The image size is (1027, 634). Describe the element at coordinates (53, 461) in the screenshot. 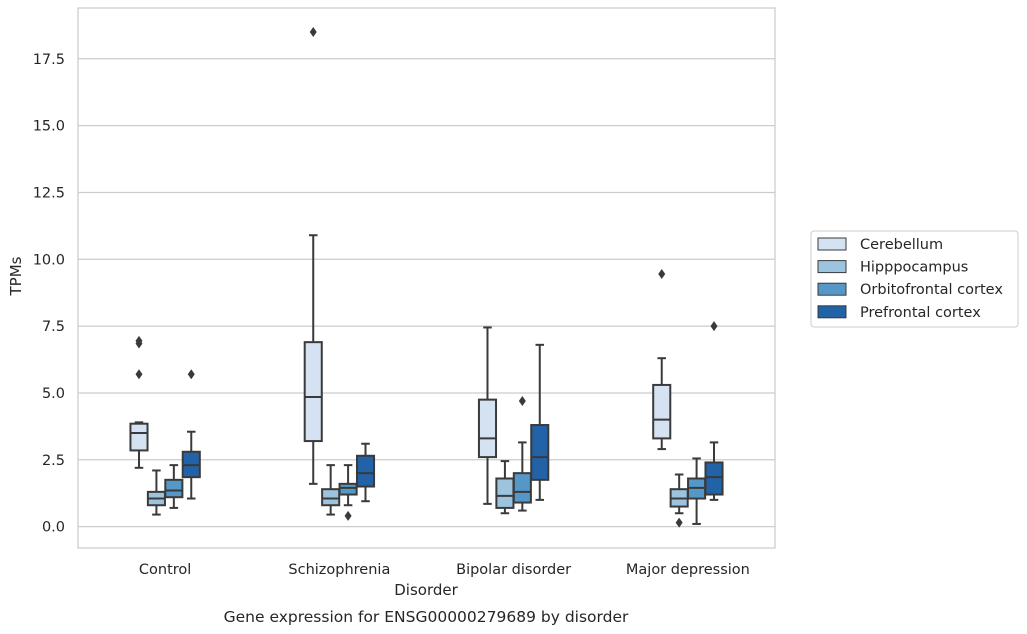

I see `y-tick-label: 2.5` at that location.